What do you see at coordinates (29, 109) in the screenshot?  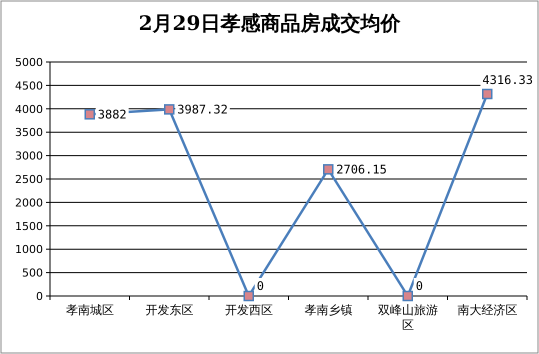 I see `y-tick-label: 4000` at bounding box center [29, 109].